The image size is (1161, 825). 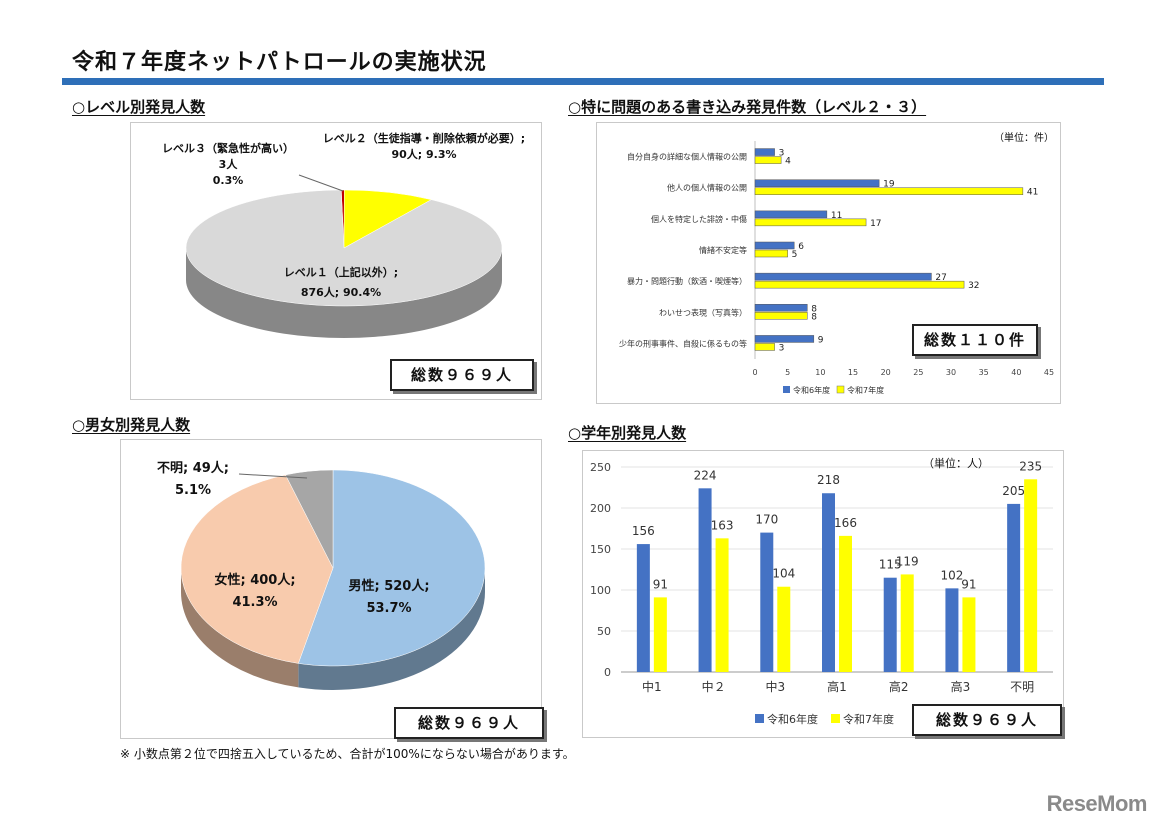 What do you see at coordinates (388, 219) in the screenshot?
I see `level2-slice` at bounding box center [388, 219].